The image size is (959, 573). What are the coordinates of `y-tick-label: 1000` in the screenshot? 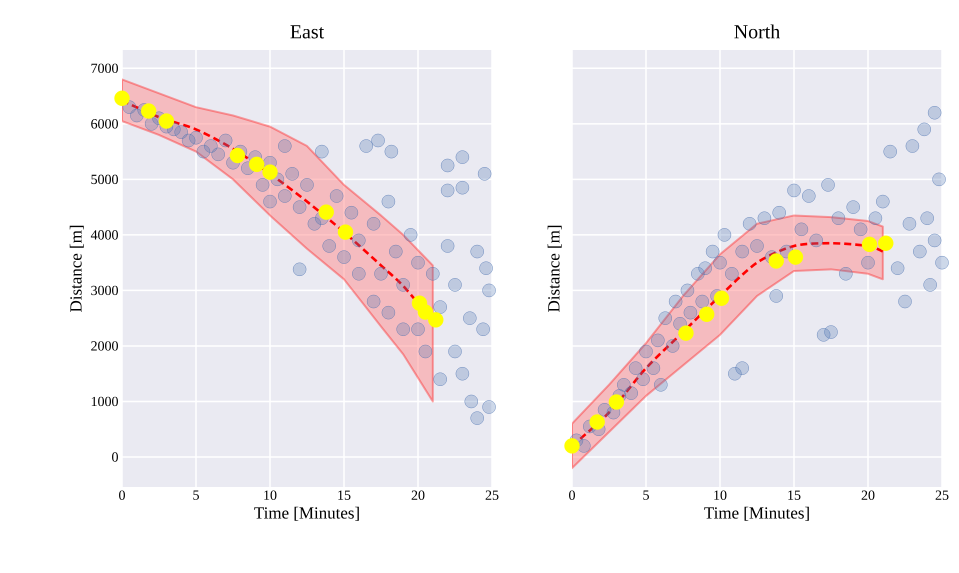 It's located at (105, 401).